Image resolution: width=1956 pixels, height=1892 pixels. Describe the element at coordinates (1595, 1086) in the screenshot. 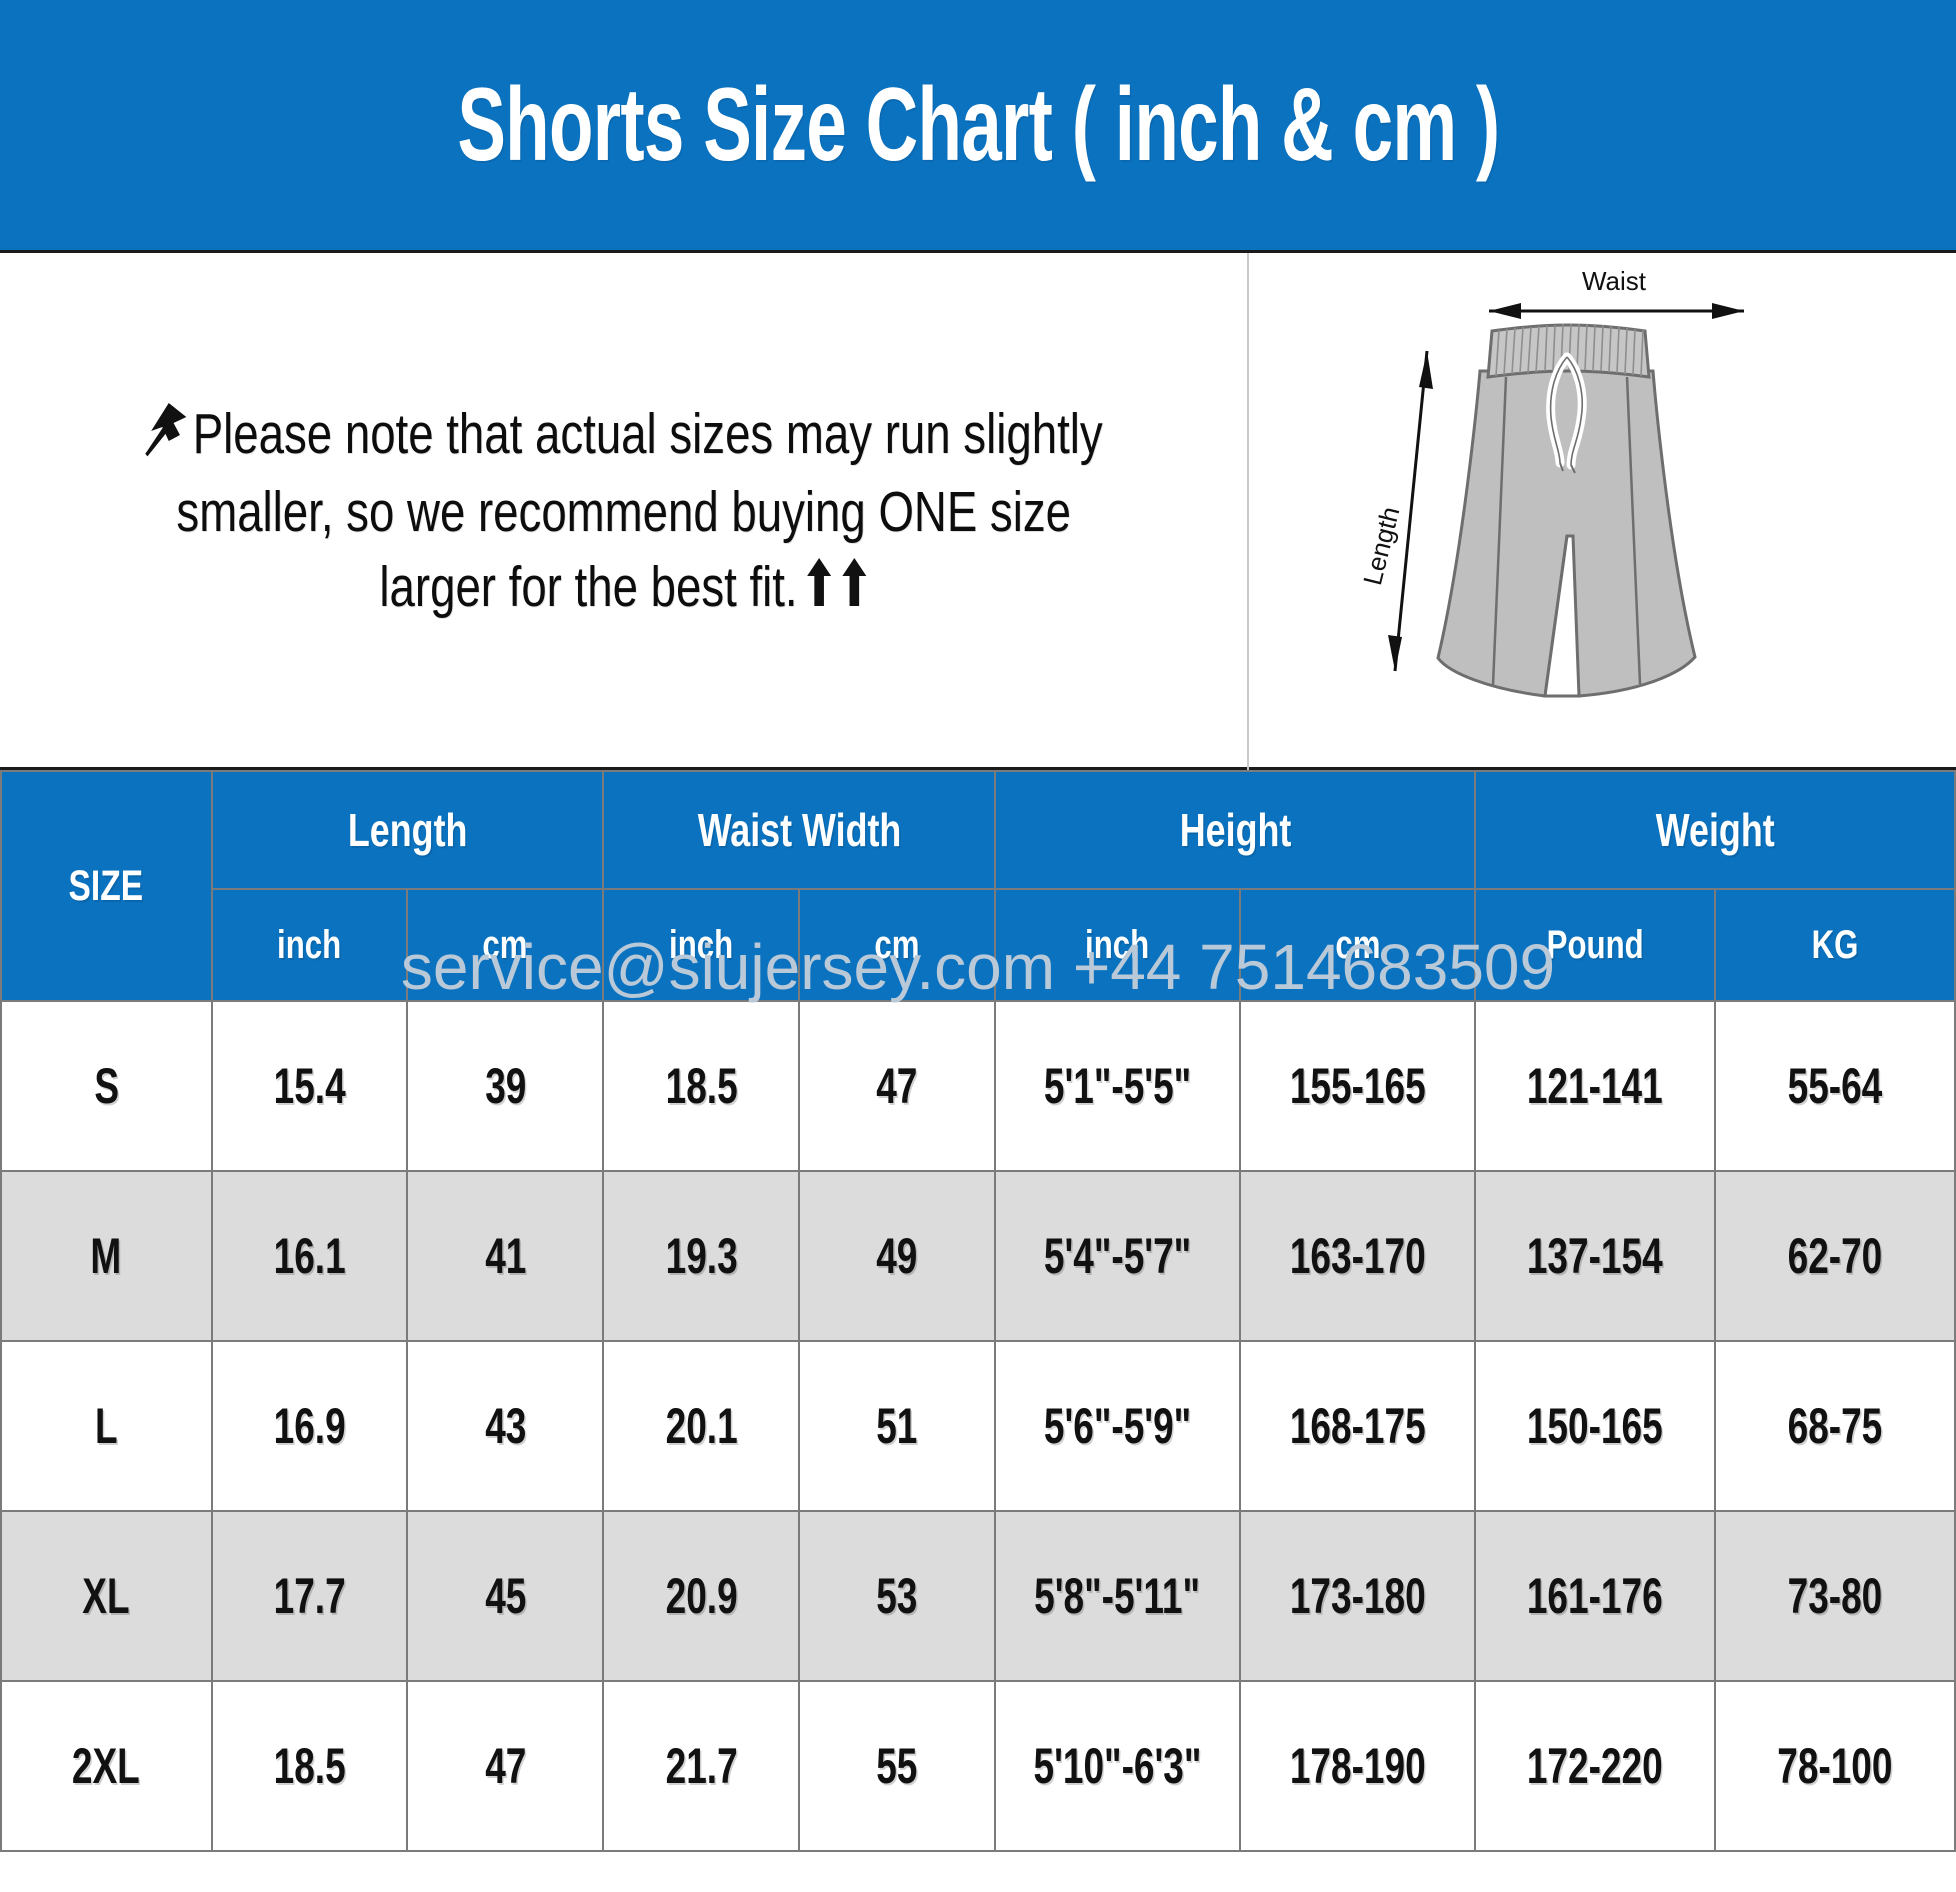

I see `cell-weight-pound: 121-141` at that location.